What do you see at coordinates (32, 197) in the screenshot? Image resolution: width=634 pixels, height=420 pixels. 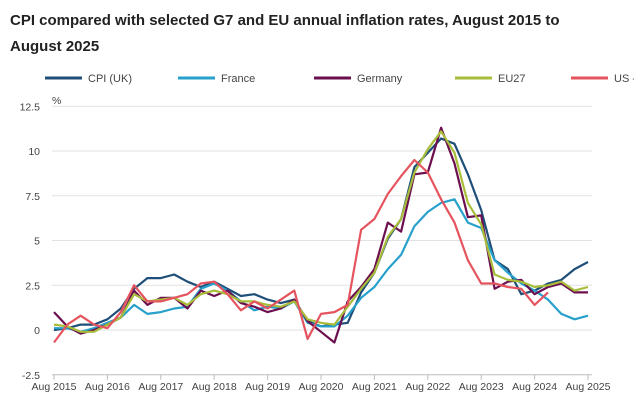 I see `y-tick-label: 7.5` at bounding box center [32, 197].